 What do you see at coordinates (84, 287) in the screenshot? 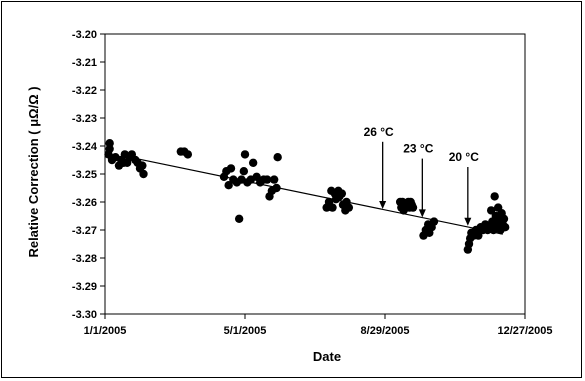
I see `y-tick-label: -3.29` at bounding box center [84, 287].